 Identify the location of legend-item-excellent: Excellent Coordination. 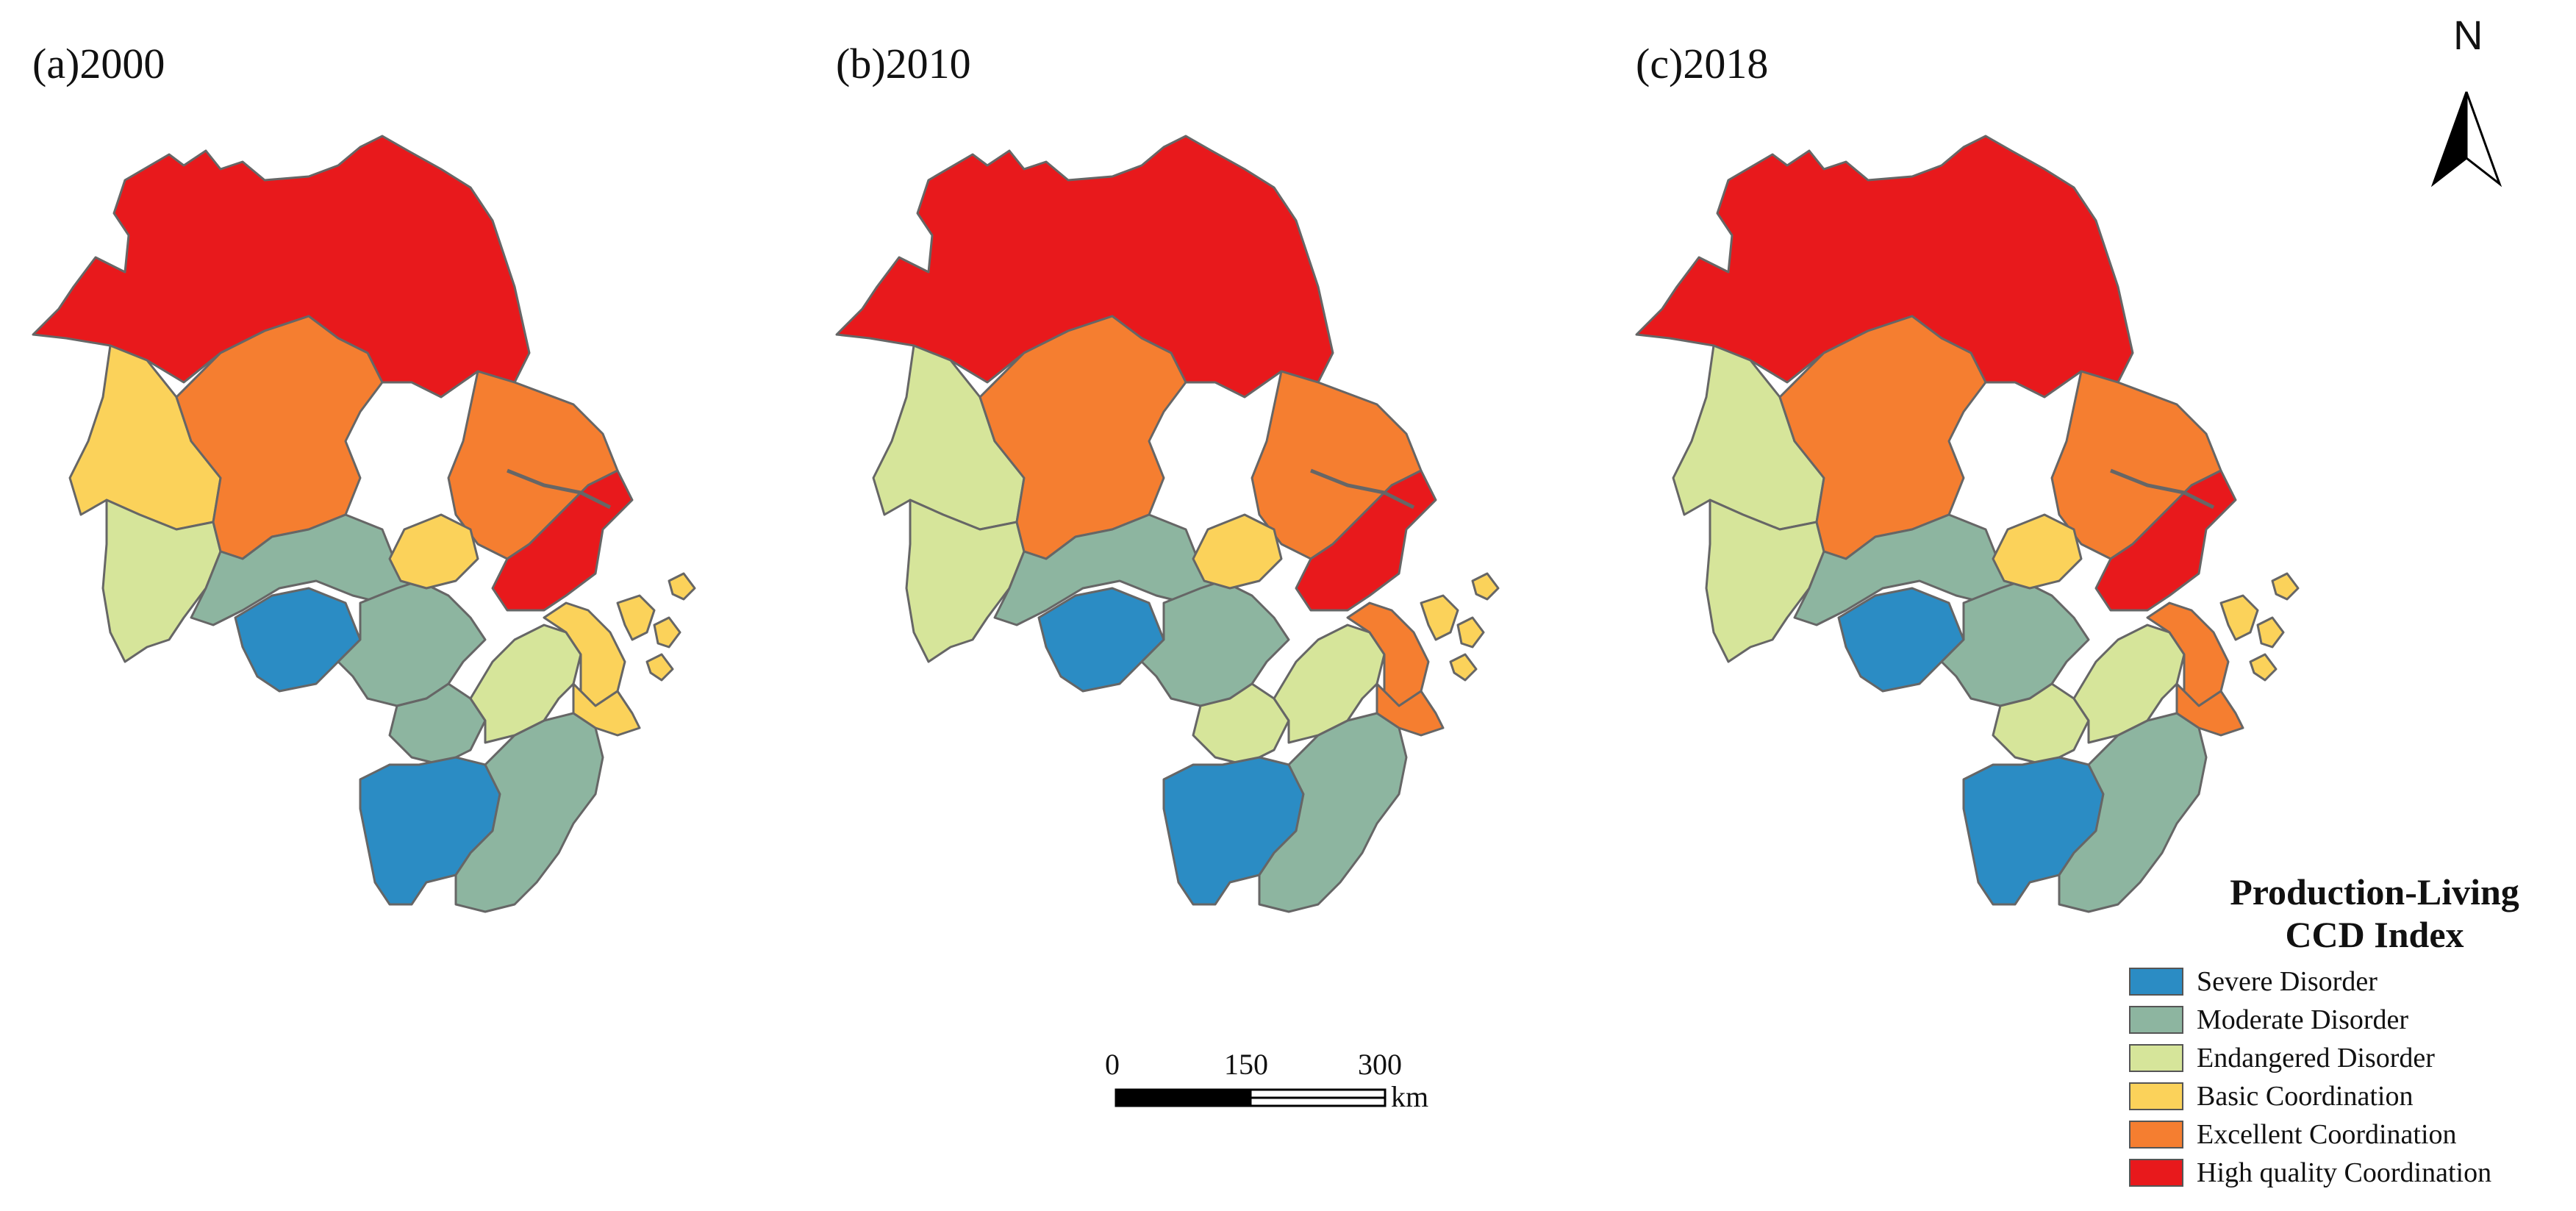
(2293, 1134).